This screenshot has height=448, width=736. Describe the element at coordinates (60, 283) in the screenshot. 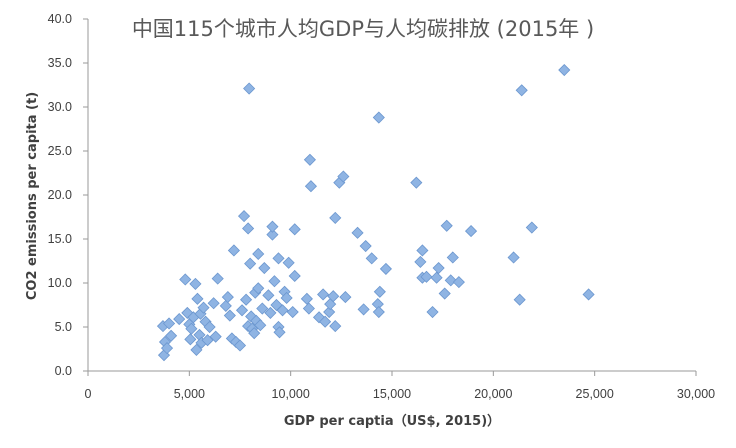

I see `y-tick-label: 10.0` at that location.